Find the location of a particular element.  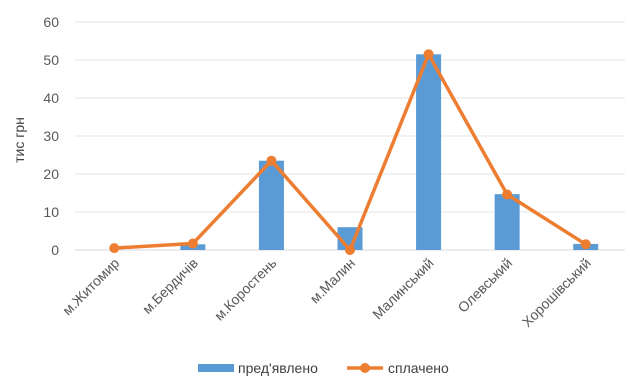

y-tick-label: 50 is located at coordinates (51, 60).